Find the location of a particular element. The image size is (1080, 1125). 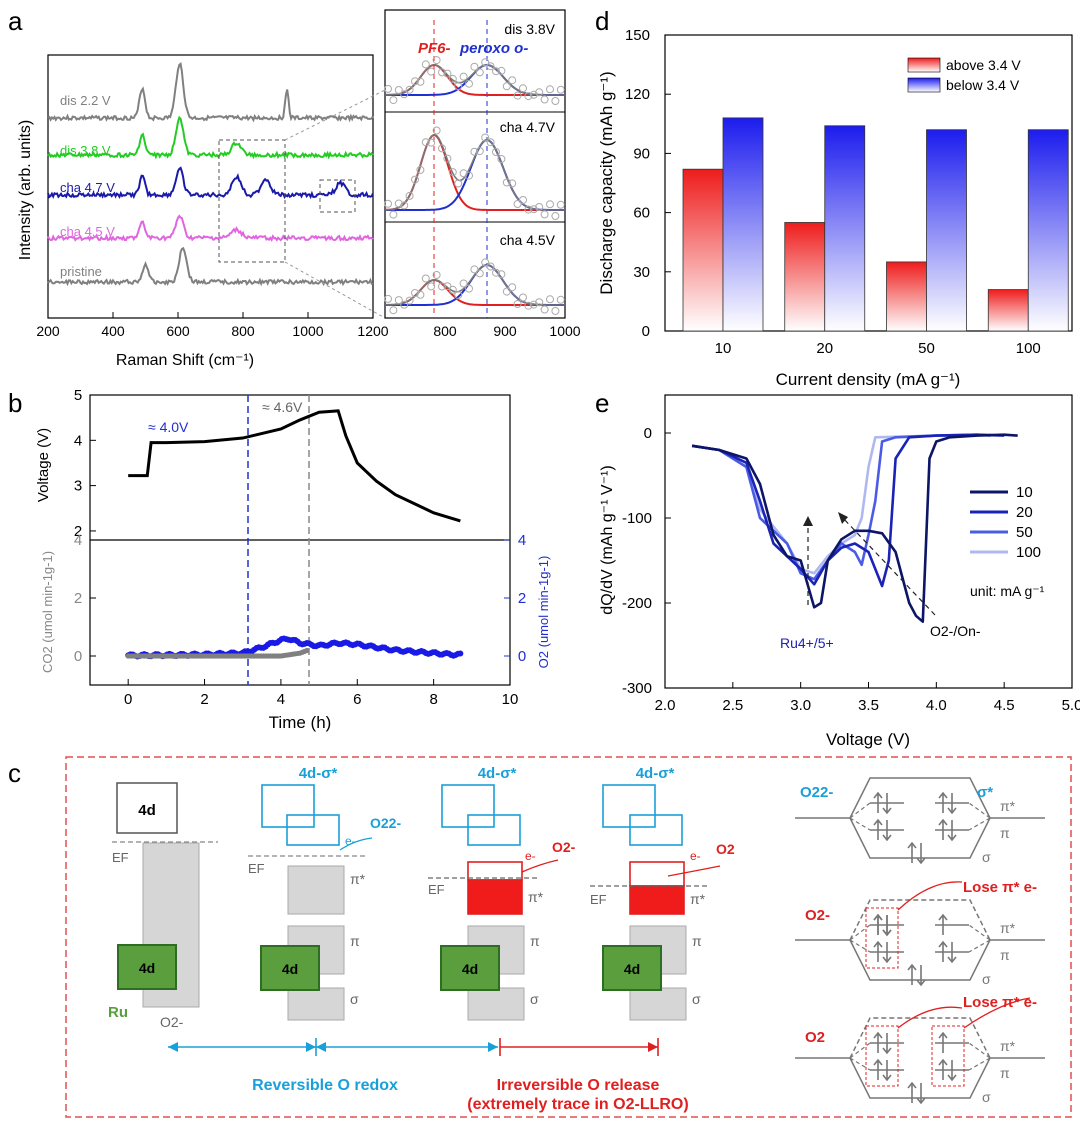

col3-red-filled is located at coordinates (495, 897).